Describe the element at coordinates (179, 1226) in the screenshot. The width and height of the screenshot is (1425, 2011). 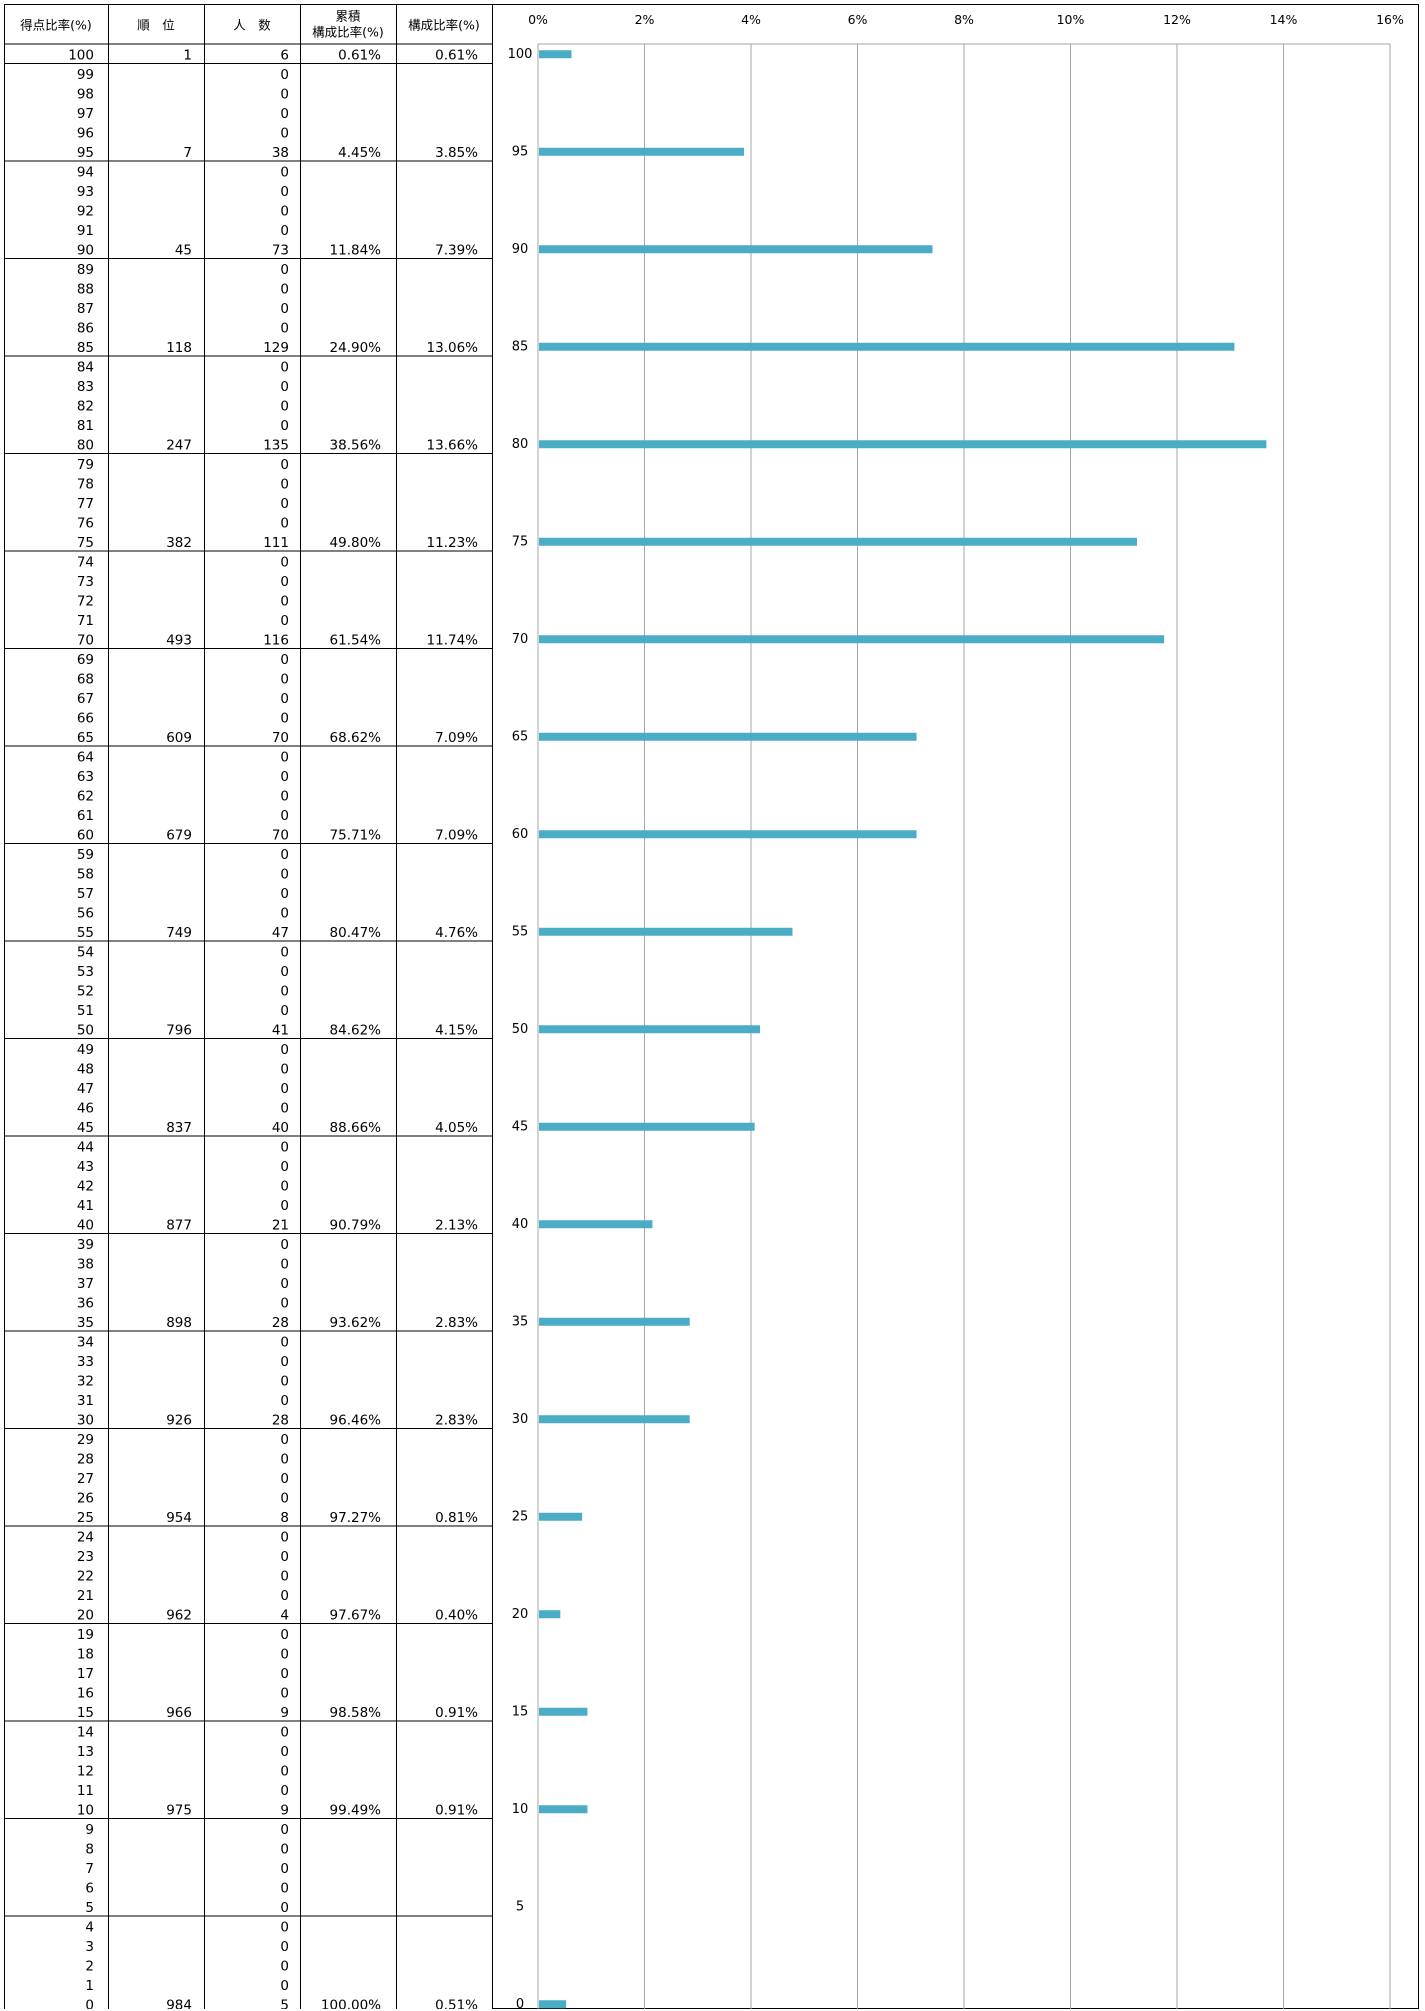
I see `rank-cell: 877` at that location.